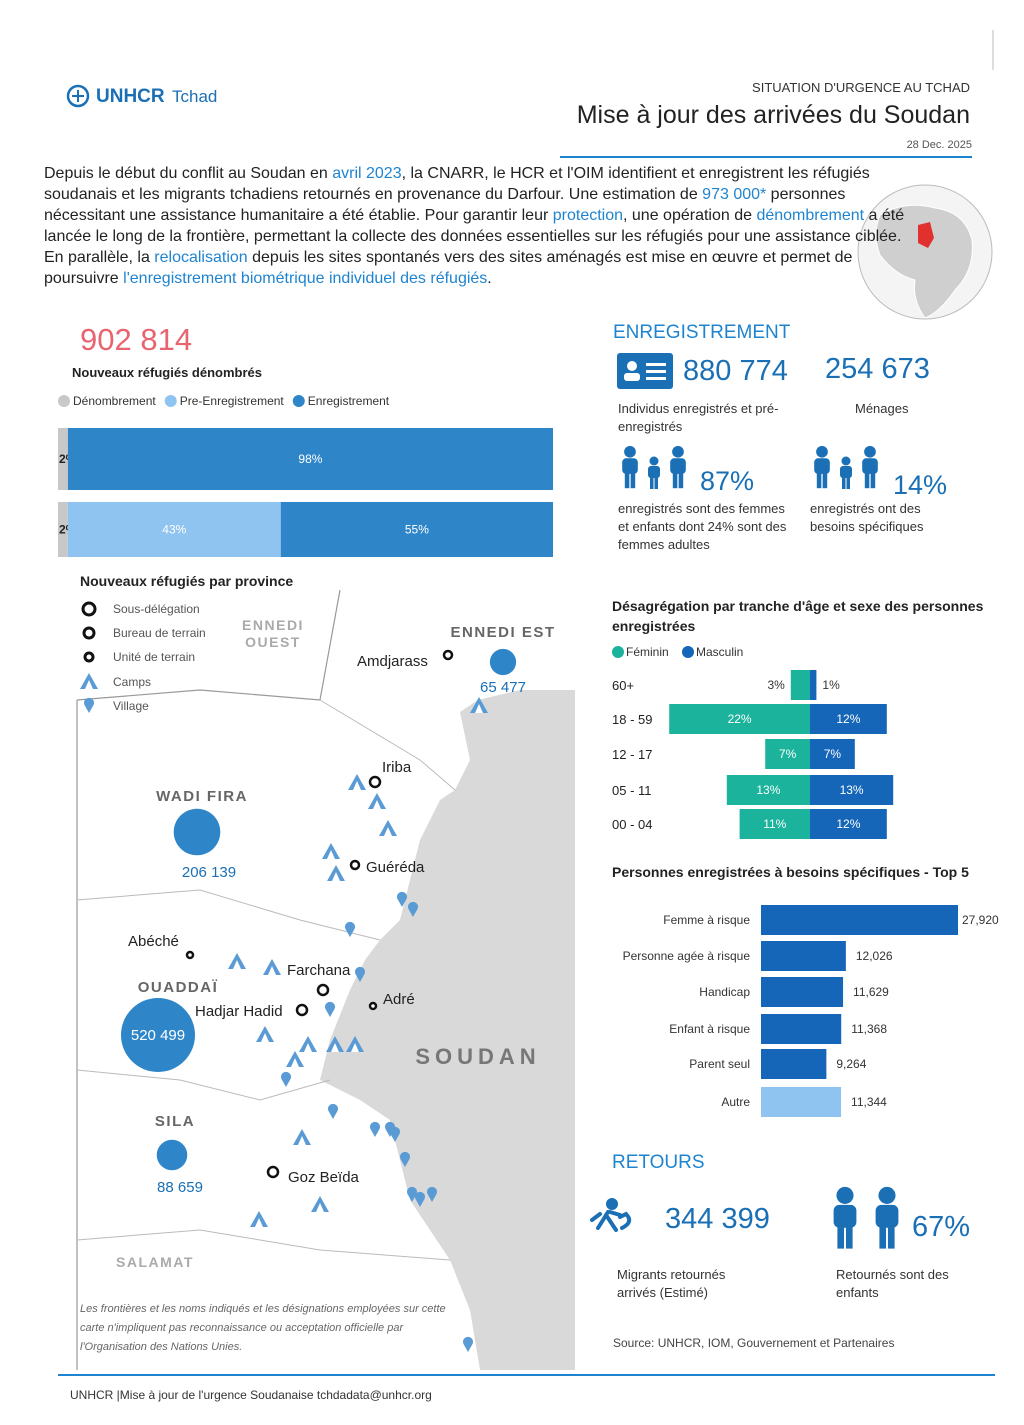  I want to click on pyramid-label: 11%, so click(774, 824).